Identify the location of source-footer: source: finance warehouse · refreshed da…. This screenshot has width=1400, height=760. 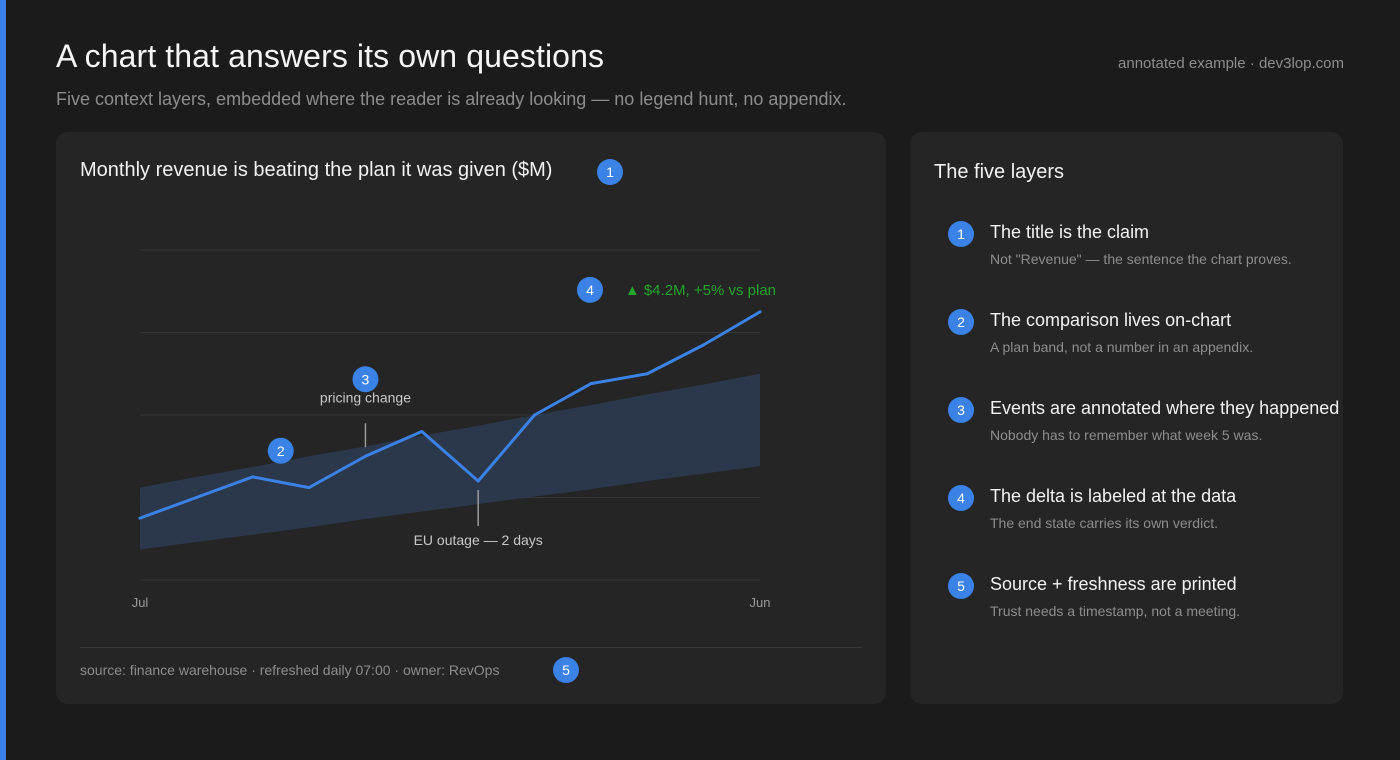
(290, 670).